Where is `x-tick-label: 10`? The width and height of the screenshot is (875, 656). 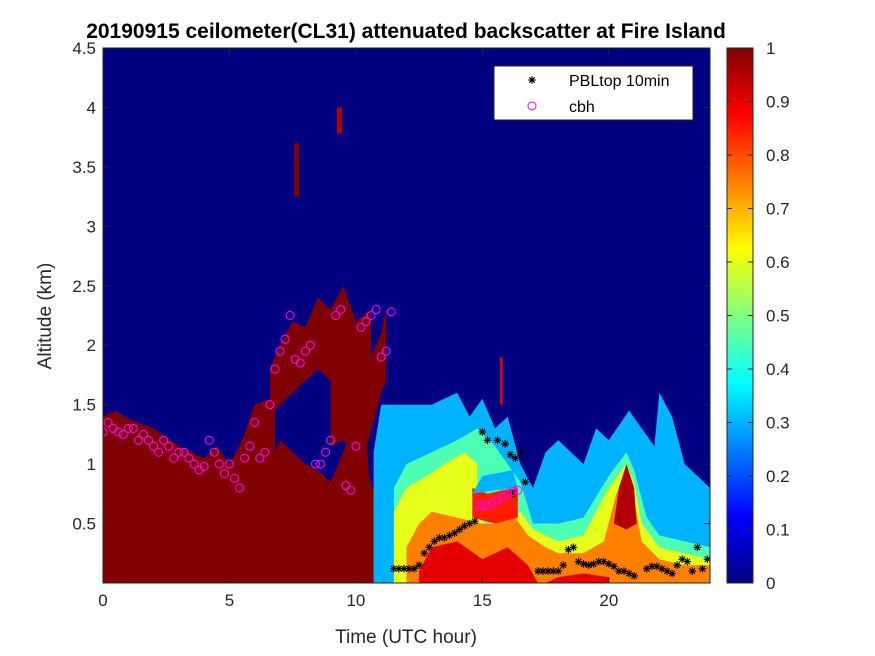 x-tick-label: 10 is located at coordinates (355, 600).